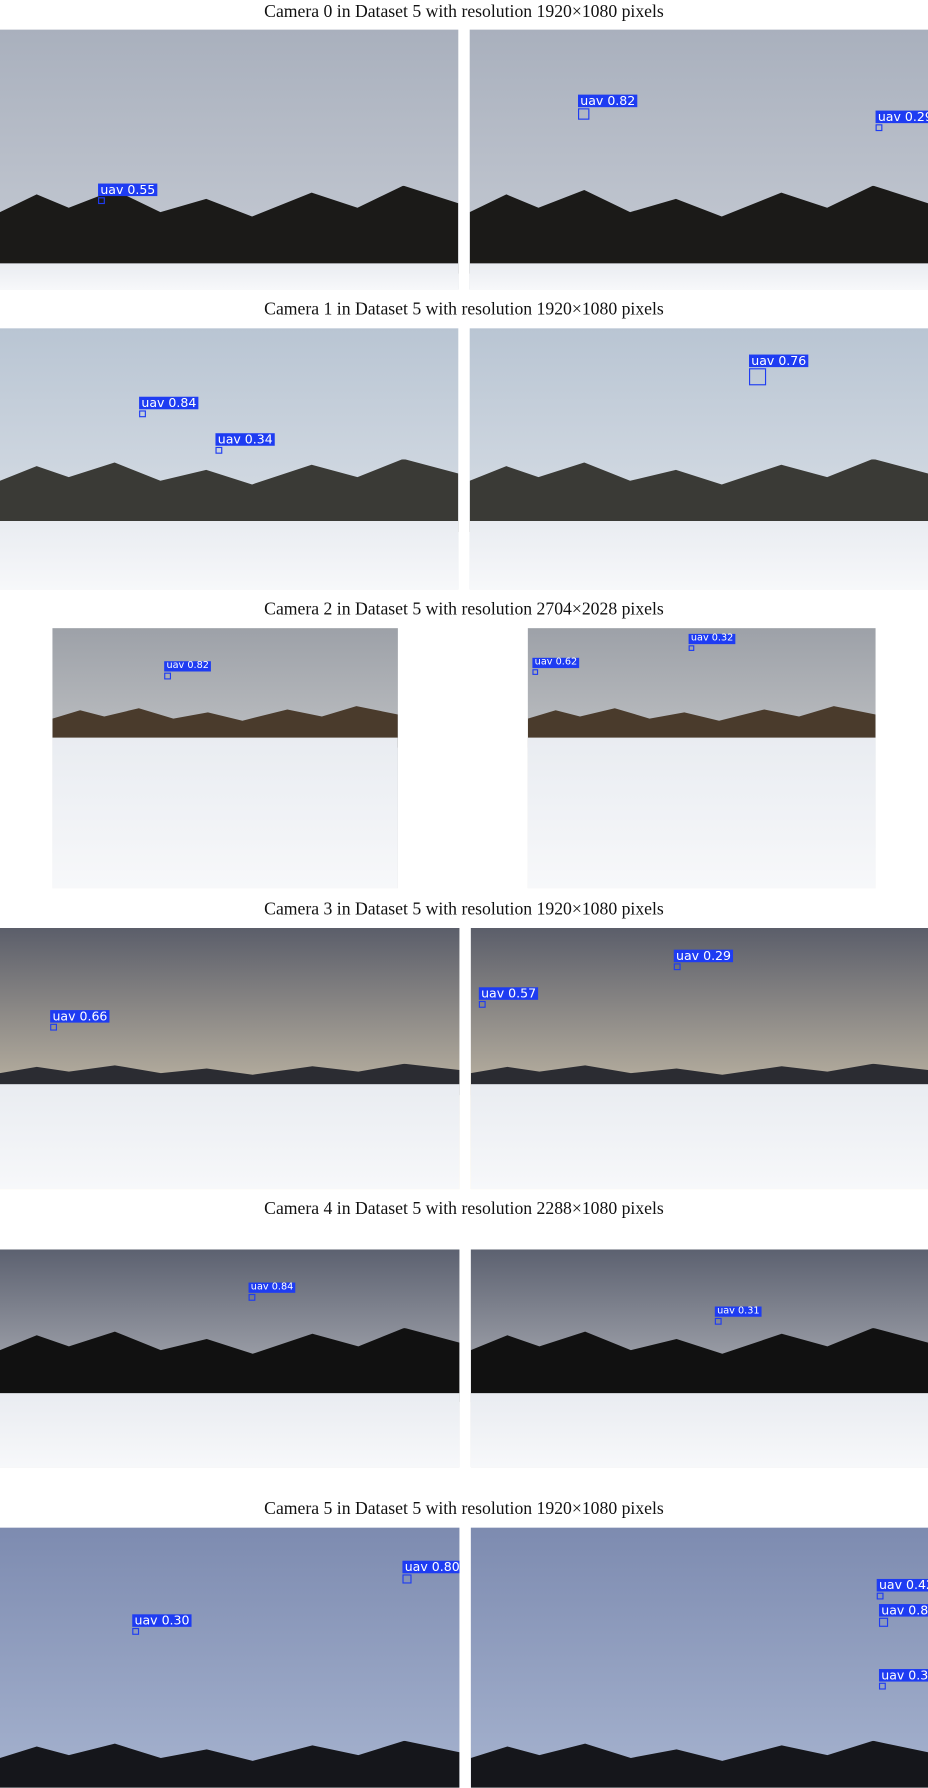 This screenshot has height=1788, width=928. Describe the element at coordinates (229, 459) in the screenshot. I see `photo: uav 0.84 uav 0.34` at that location.